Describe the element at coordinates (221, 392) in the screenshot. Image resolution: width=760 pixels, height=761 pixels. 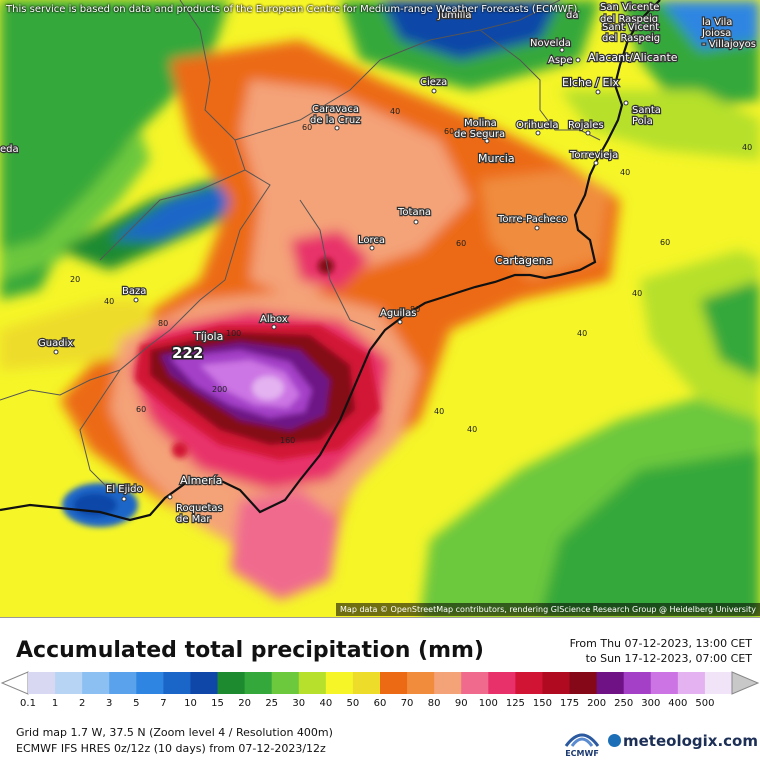
I see `precip-core` at that location.